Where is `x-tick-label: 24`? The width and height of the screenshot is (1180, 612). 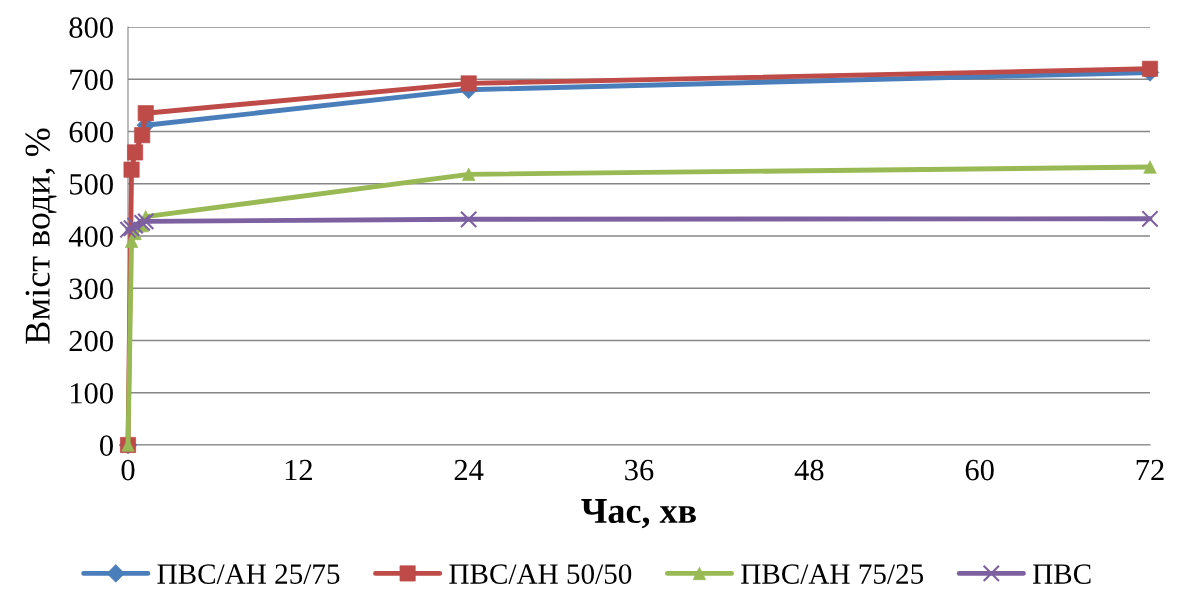
x-tick-label: 24 is located at coordinates (469, 470).